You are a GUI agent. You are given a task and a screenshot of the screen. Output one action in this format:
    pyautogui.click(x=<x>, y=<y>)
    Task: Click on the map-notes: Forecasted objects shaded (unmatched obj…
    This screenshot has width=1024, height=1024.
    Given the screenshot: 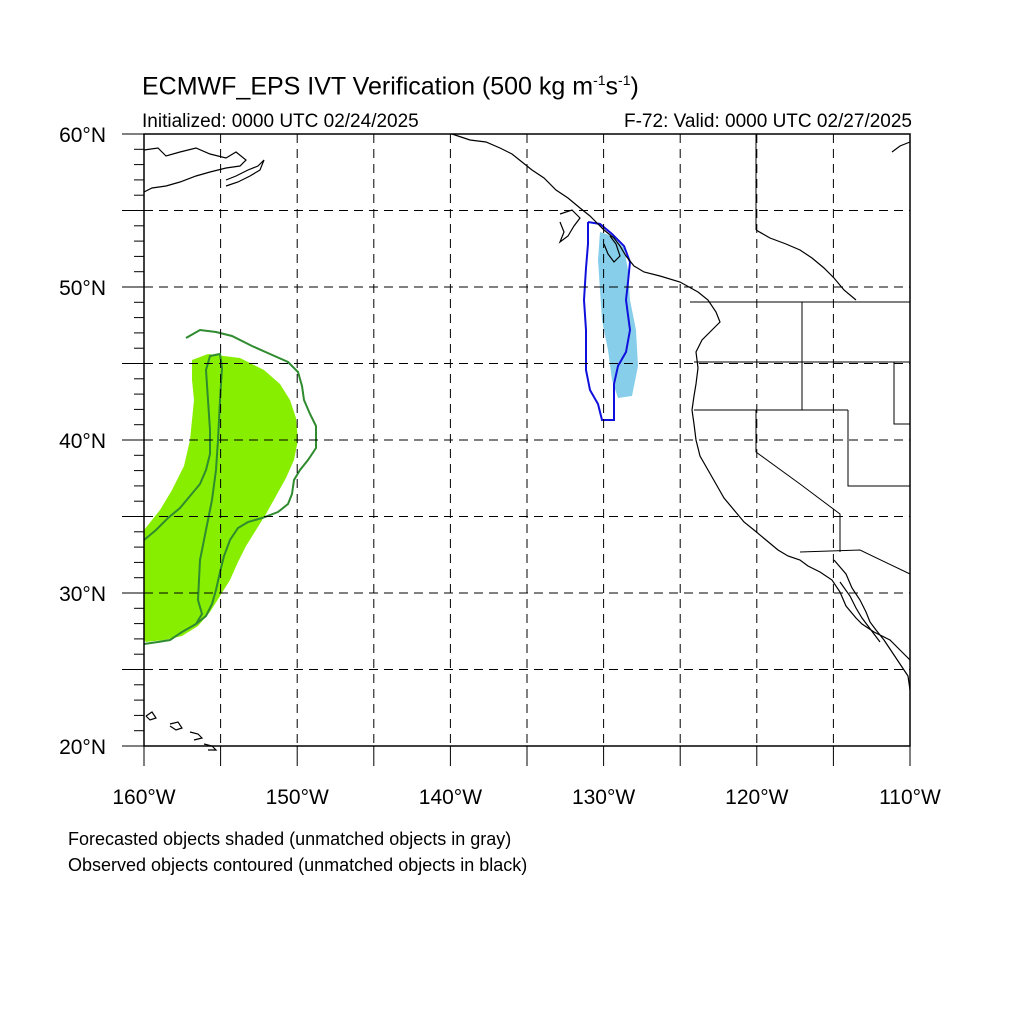 What is the action you would take?
    pyautogui.click(x=297, y=852)
    